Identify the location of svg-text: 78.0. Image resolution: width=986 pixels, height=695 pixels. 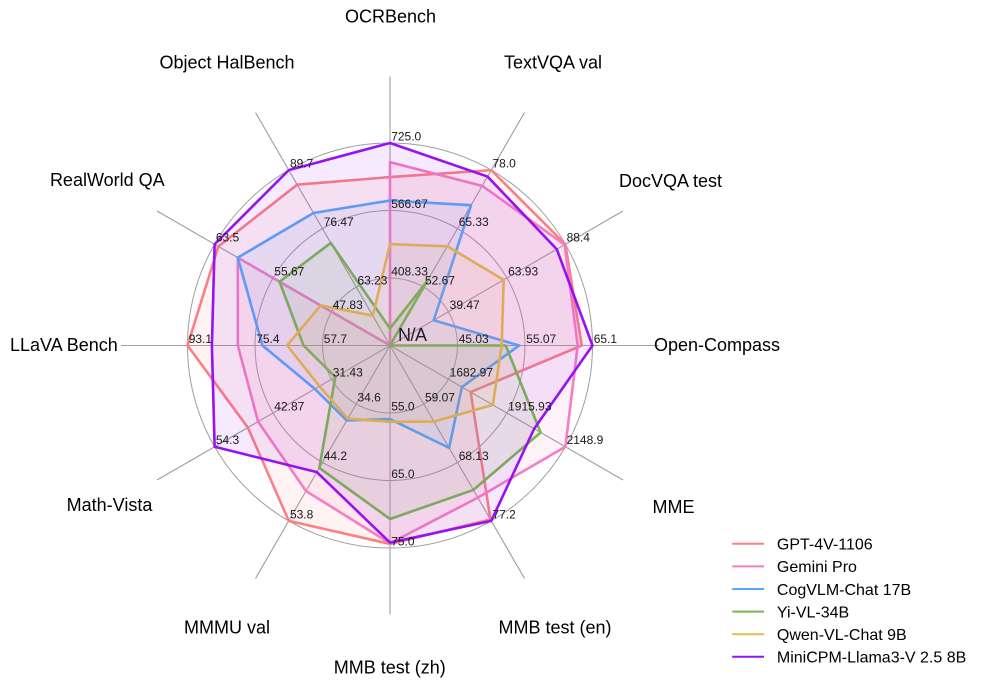
(504, 164).